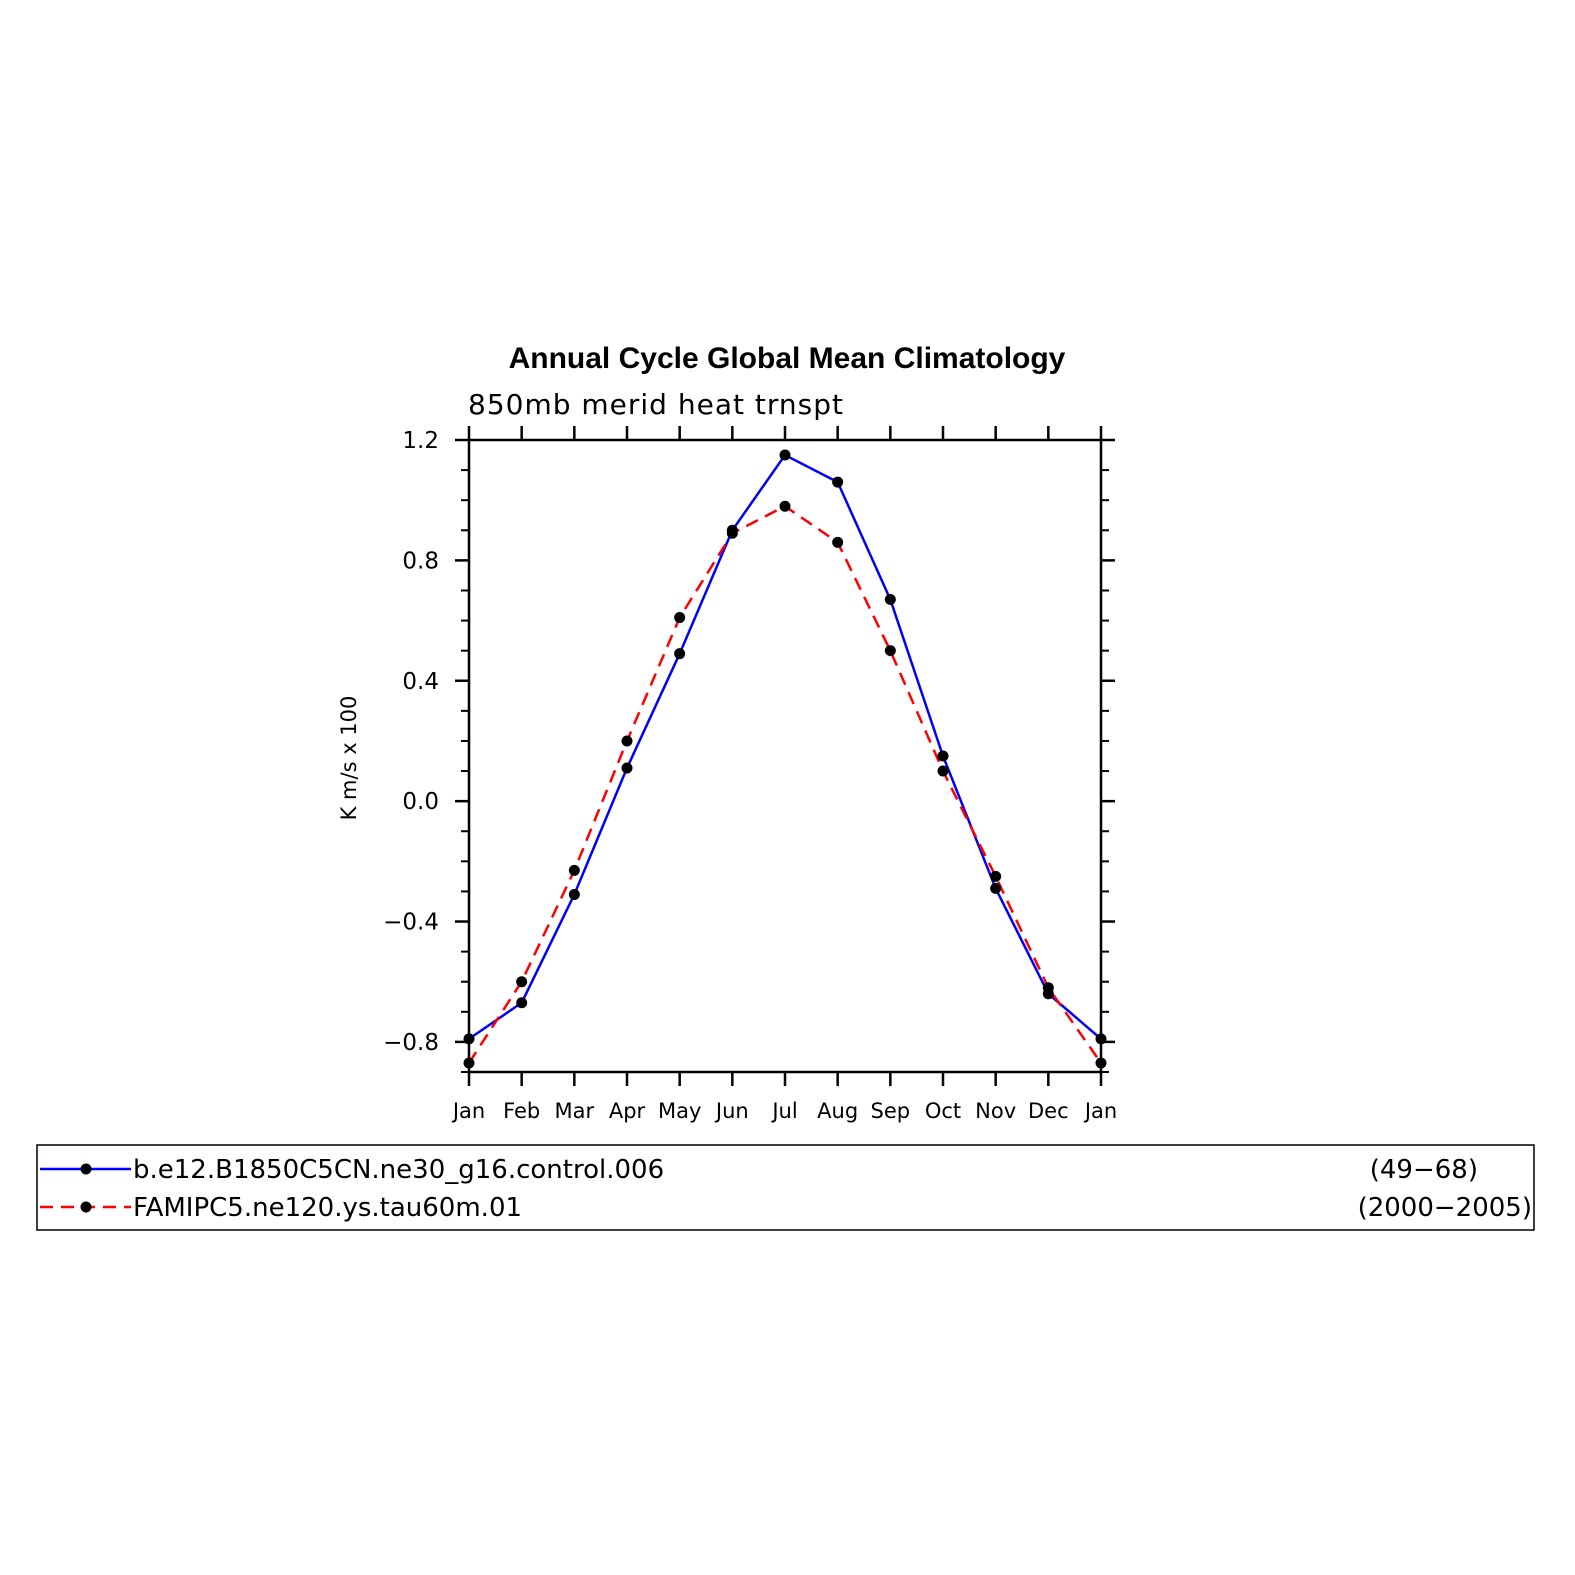  What do you see at coordinates (411, 923) in the screenshot?
I see `y-tick-label: −0.4` at bounding box center [411, 923].